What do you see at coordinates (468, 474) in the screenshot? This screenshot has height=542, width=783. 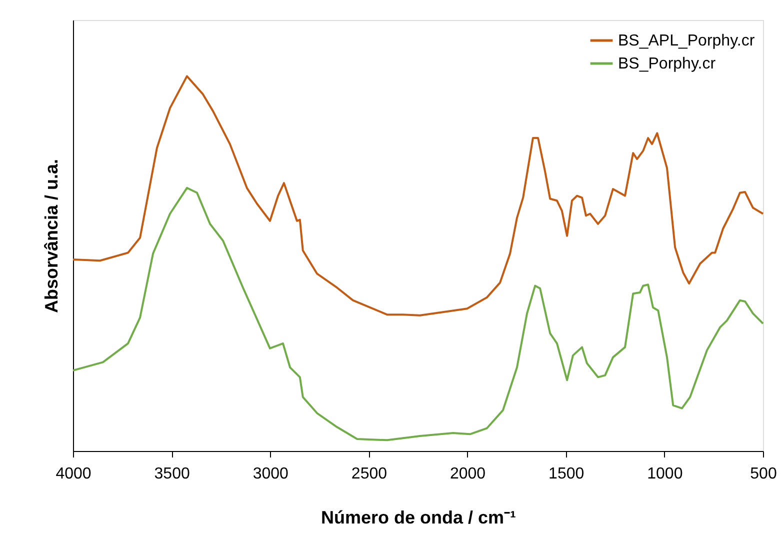 I see `x-tick-label: 2000` at bounding box center [468, 474].